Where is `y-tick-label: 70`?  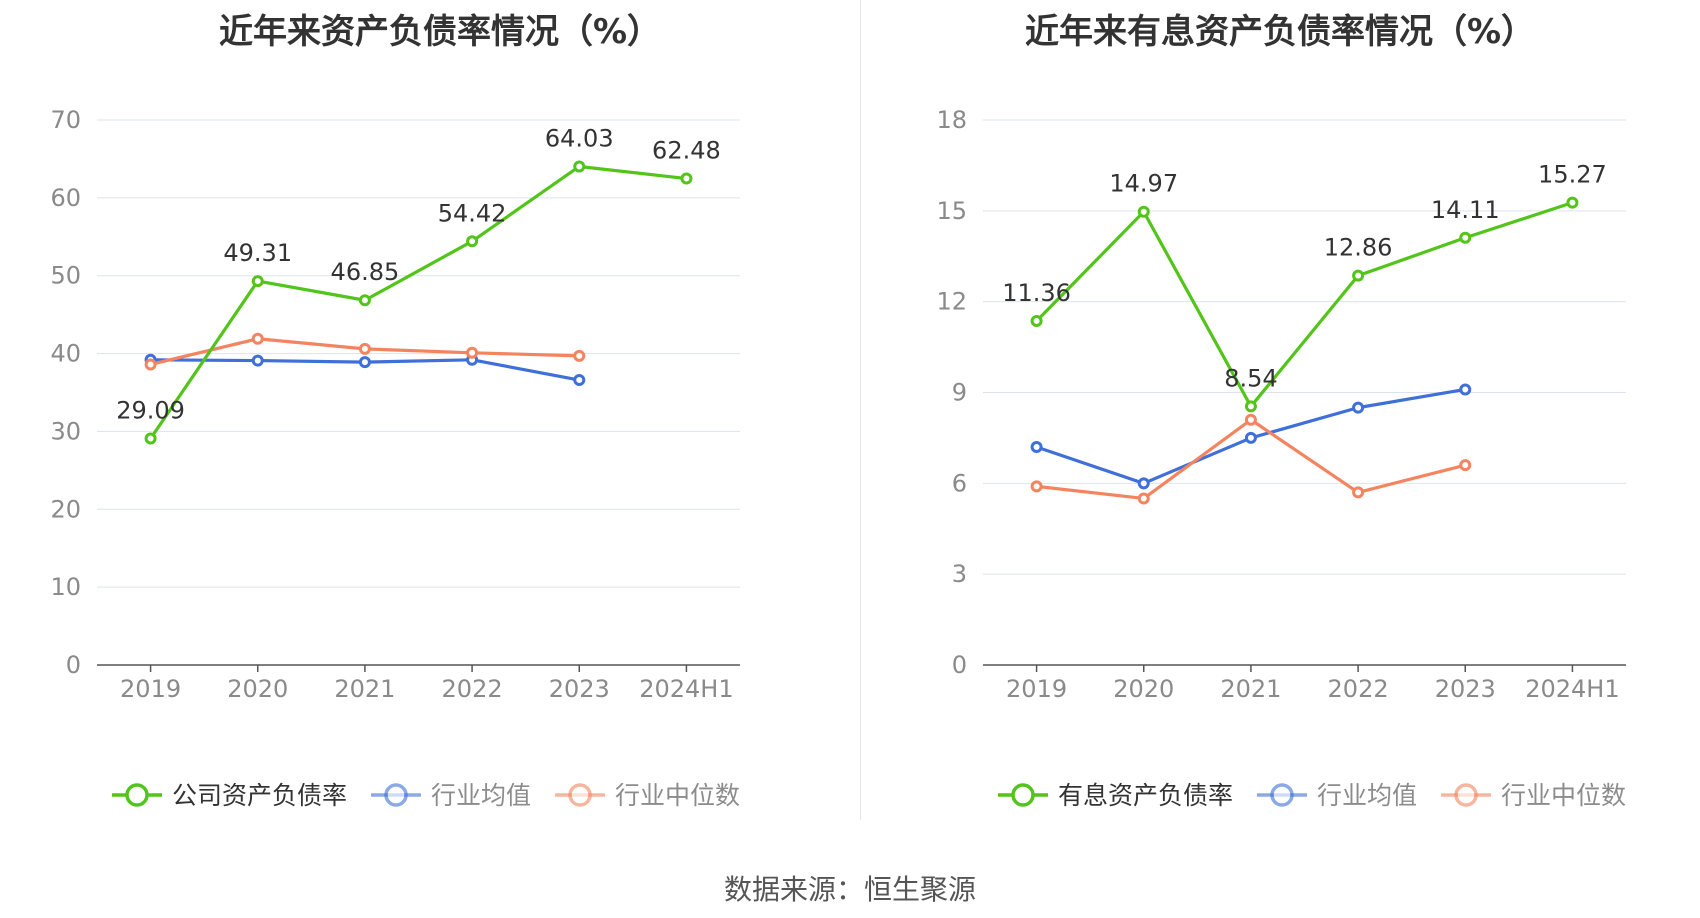
y-tick-label: 70 is located at coordinates (65, 120).